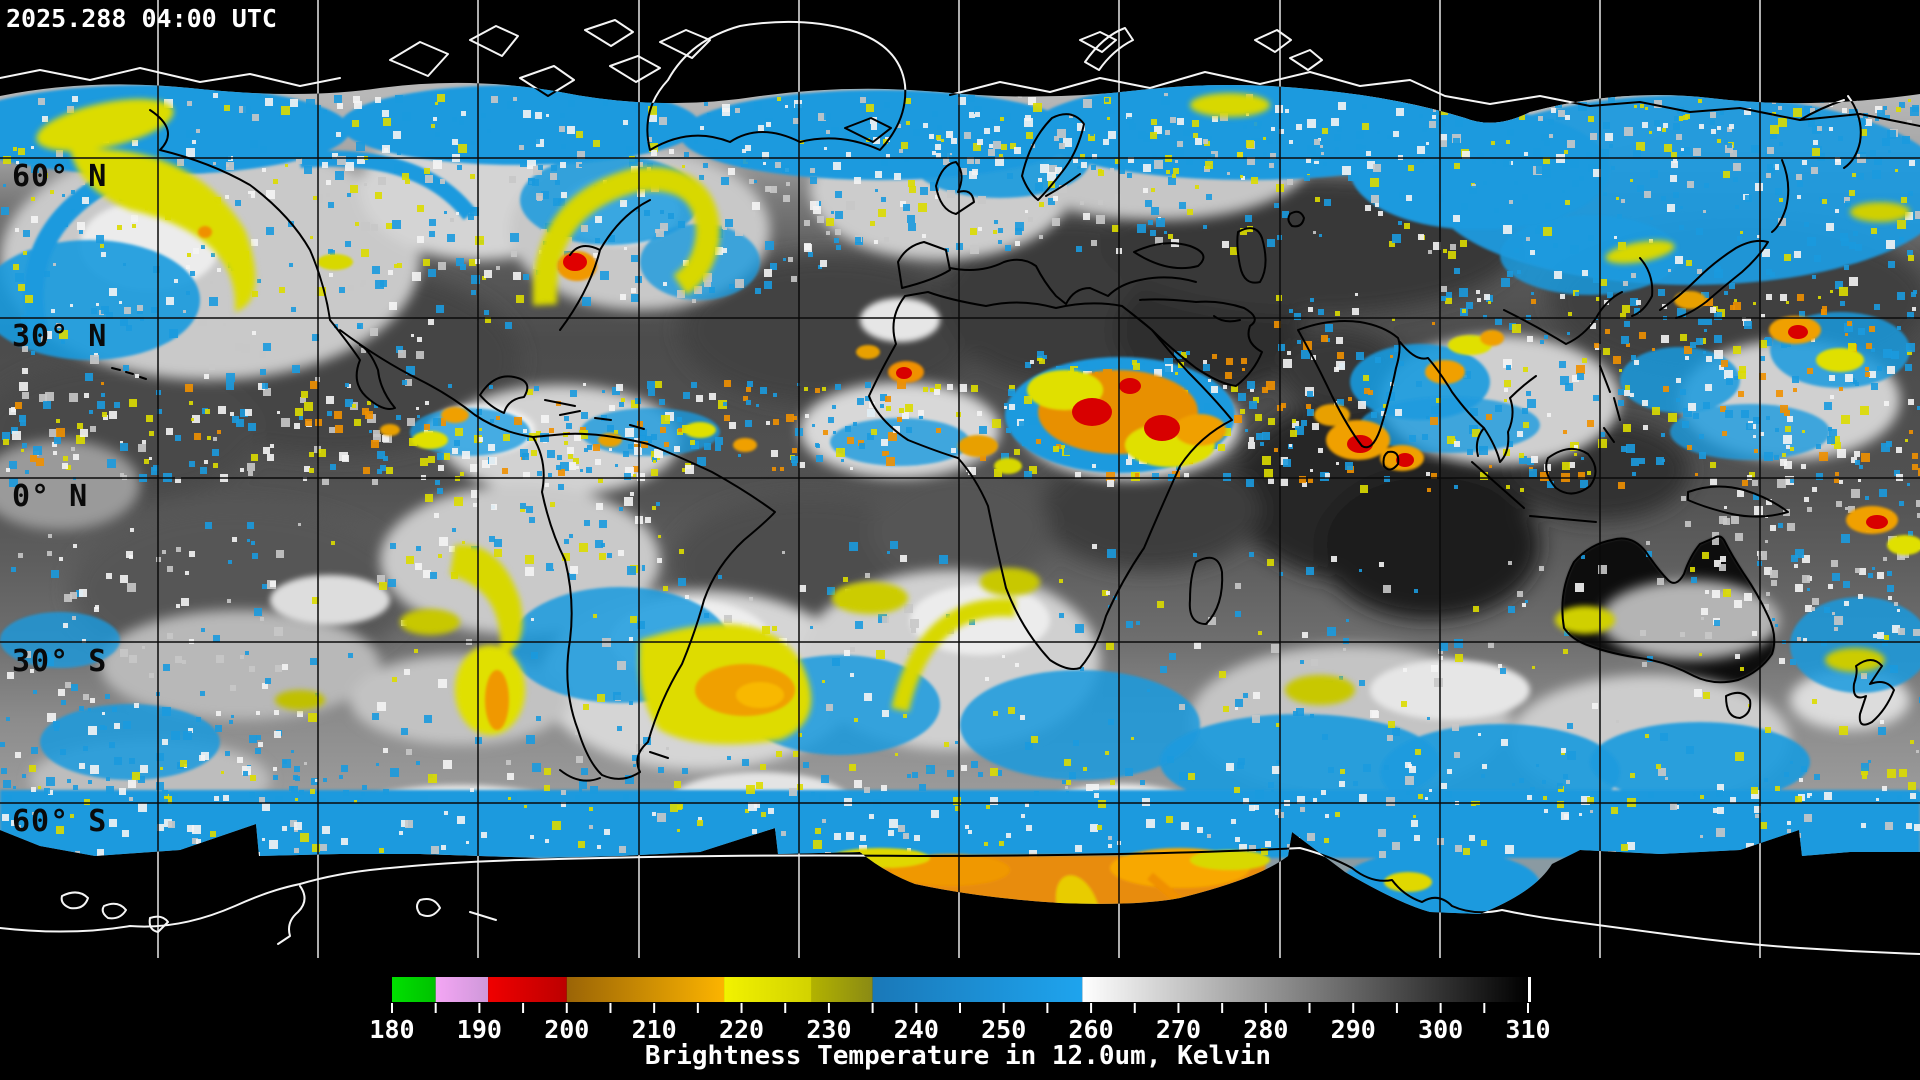  I want to click on colorbar-ticks, so click(960, 1008).